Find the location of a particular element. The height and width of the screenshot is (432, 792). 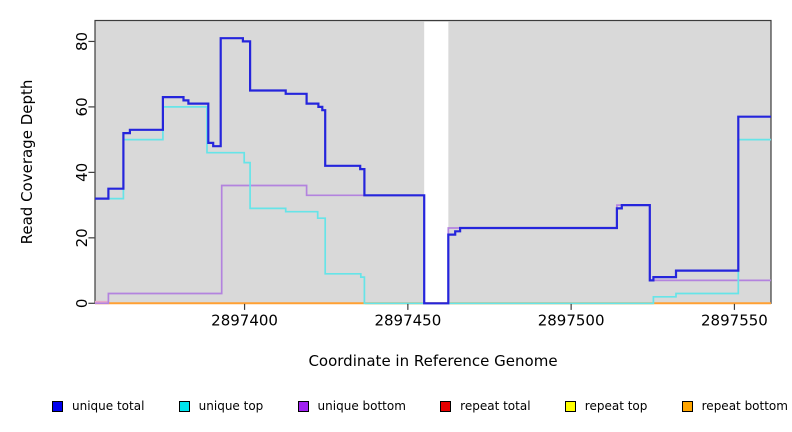

x-axis-title: Coordinate in Reference Genome is located at coordinates (432, 361).